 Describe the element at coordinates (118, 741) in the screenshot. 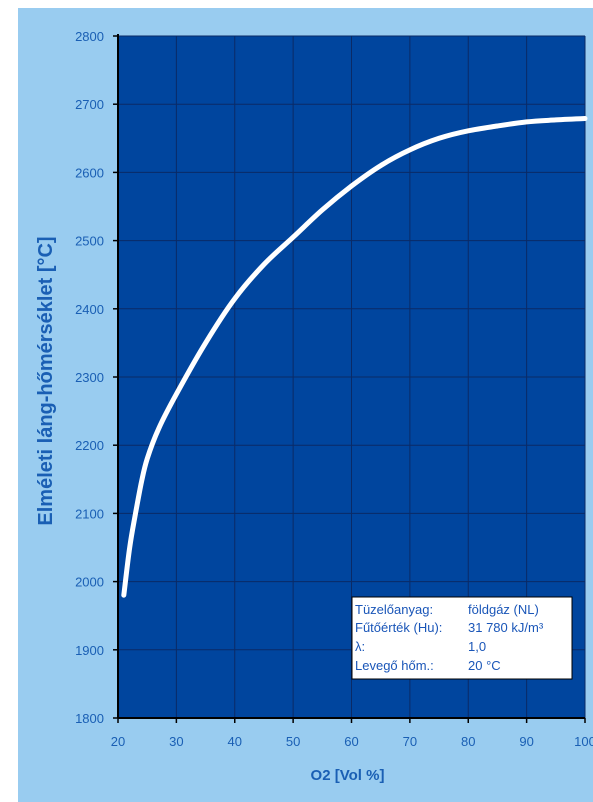

I see `x-tick-label-20: 20` at that location.